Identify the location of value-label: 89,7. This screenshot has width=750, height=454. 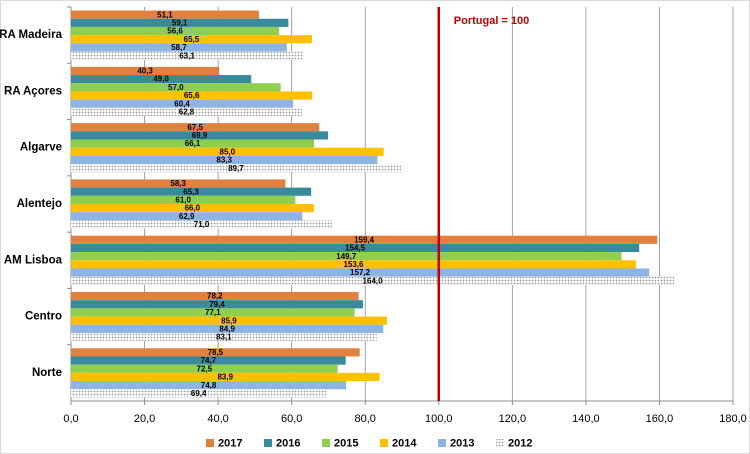
(236, 168).